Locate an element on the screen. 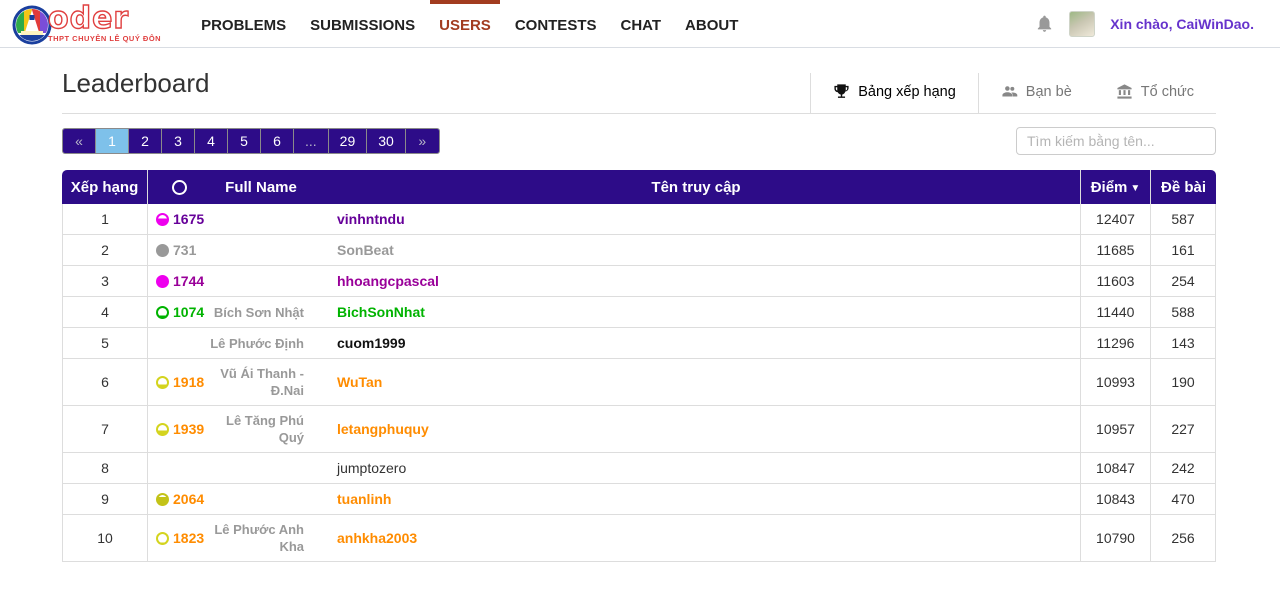 The image size is (1280, 609). rank-cell: 6 is located at coordinates (105, 382).